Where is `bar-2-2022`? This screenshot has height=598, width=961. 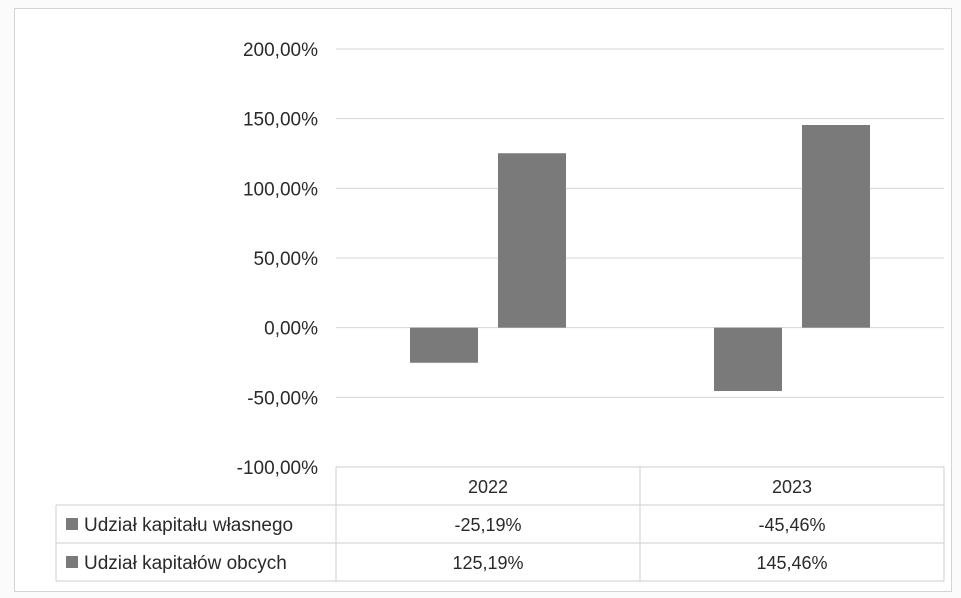
bar-2-2022 is located at coordinates (532, 240).